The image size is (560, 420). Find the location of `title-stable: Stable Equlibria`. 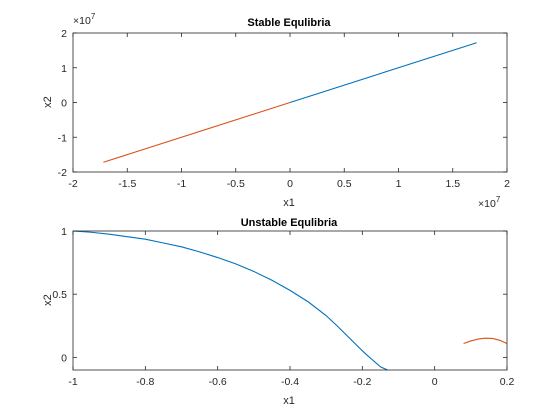

title-stable: Stable Equlibria is located at coordinates (289, 23).